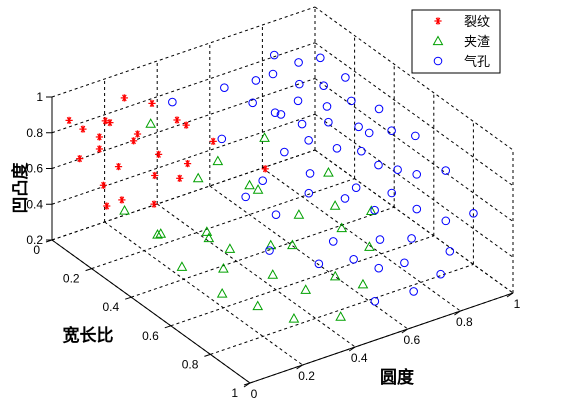 The height and width of the screenshot is (400, 561). Describe the element at coordinates (71, 279) in the screenshot. I see `y-tick-label: 0.2` at that location.